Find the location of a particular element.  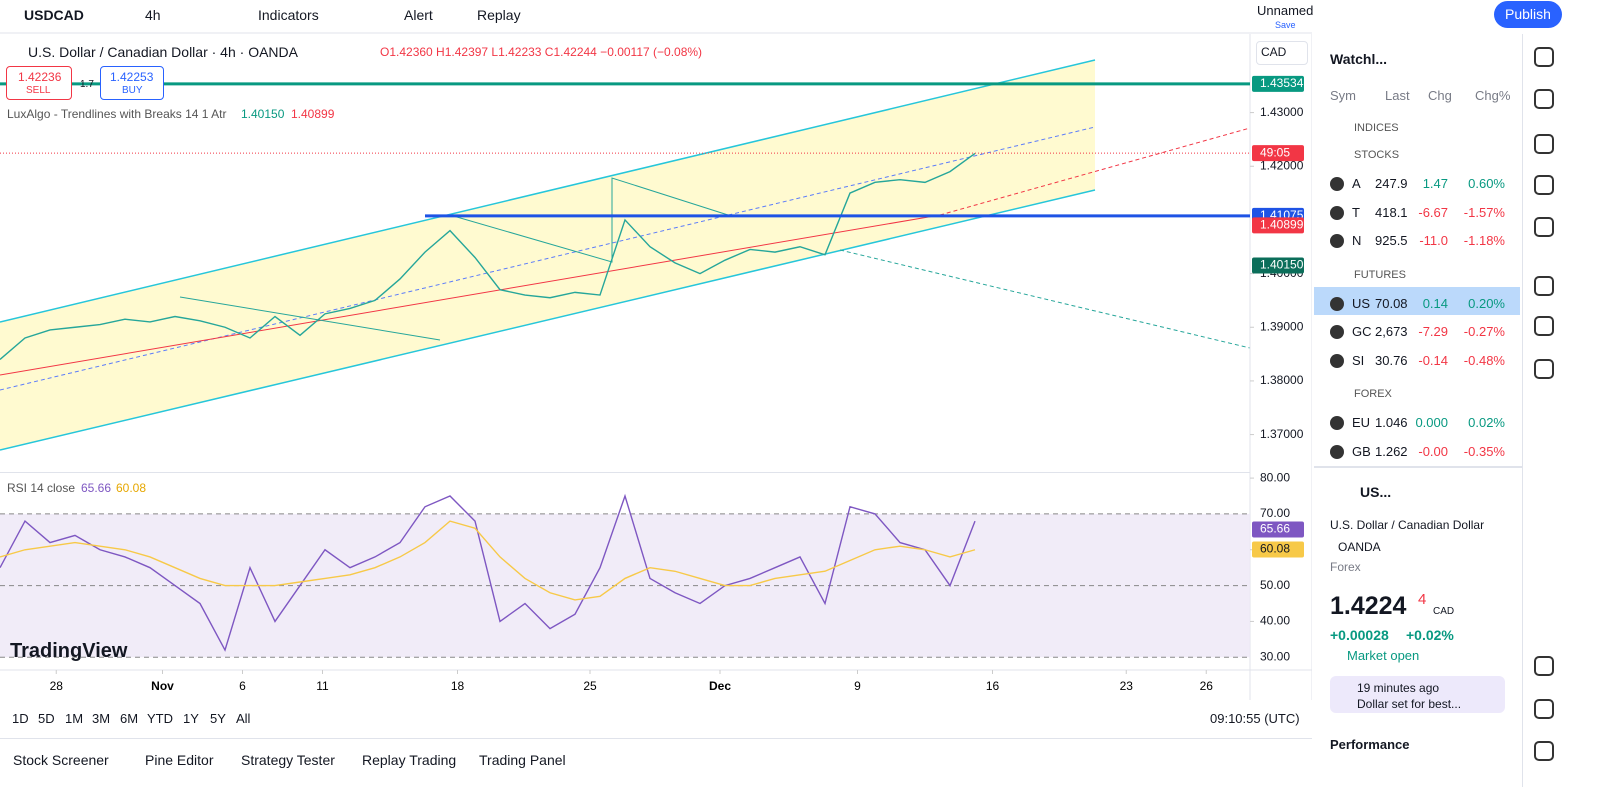

publish-label: Publish is located at coordinates (1528, 14).